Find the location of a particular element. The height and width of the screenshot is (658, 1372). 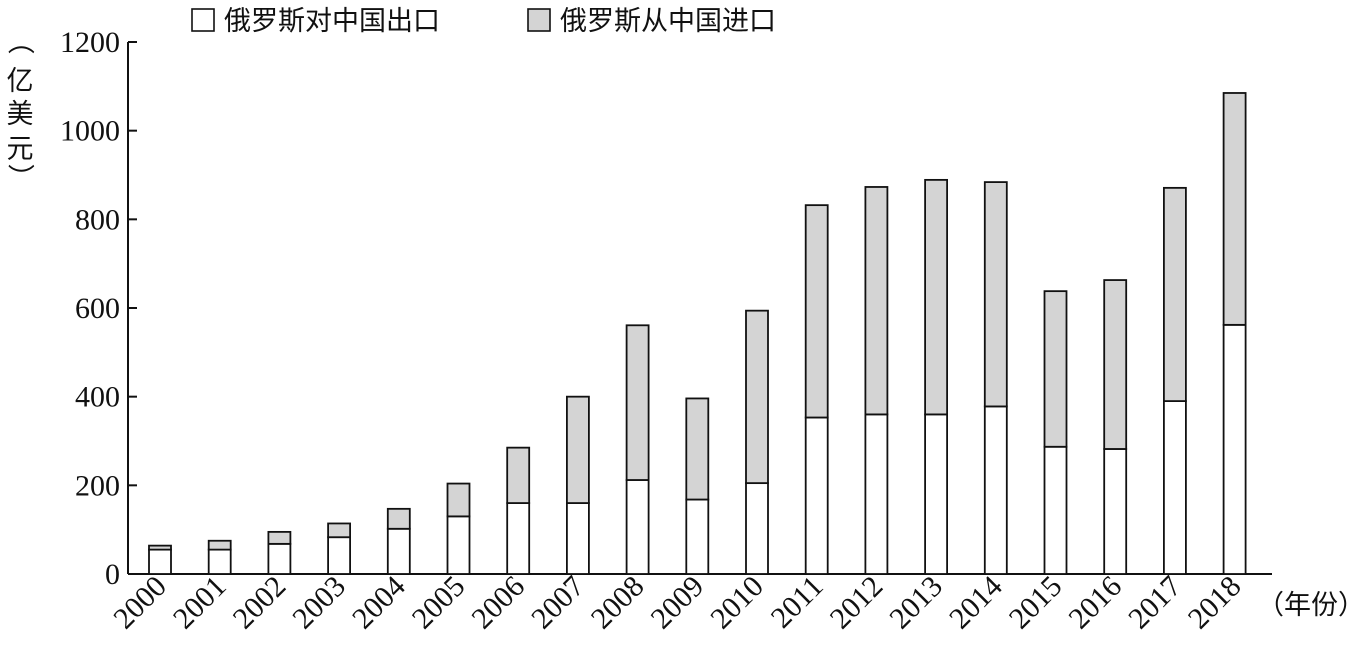

y-axis-unit-label: （ 亿美元） is located at coordinates (19, 109).